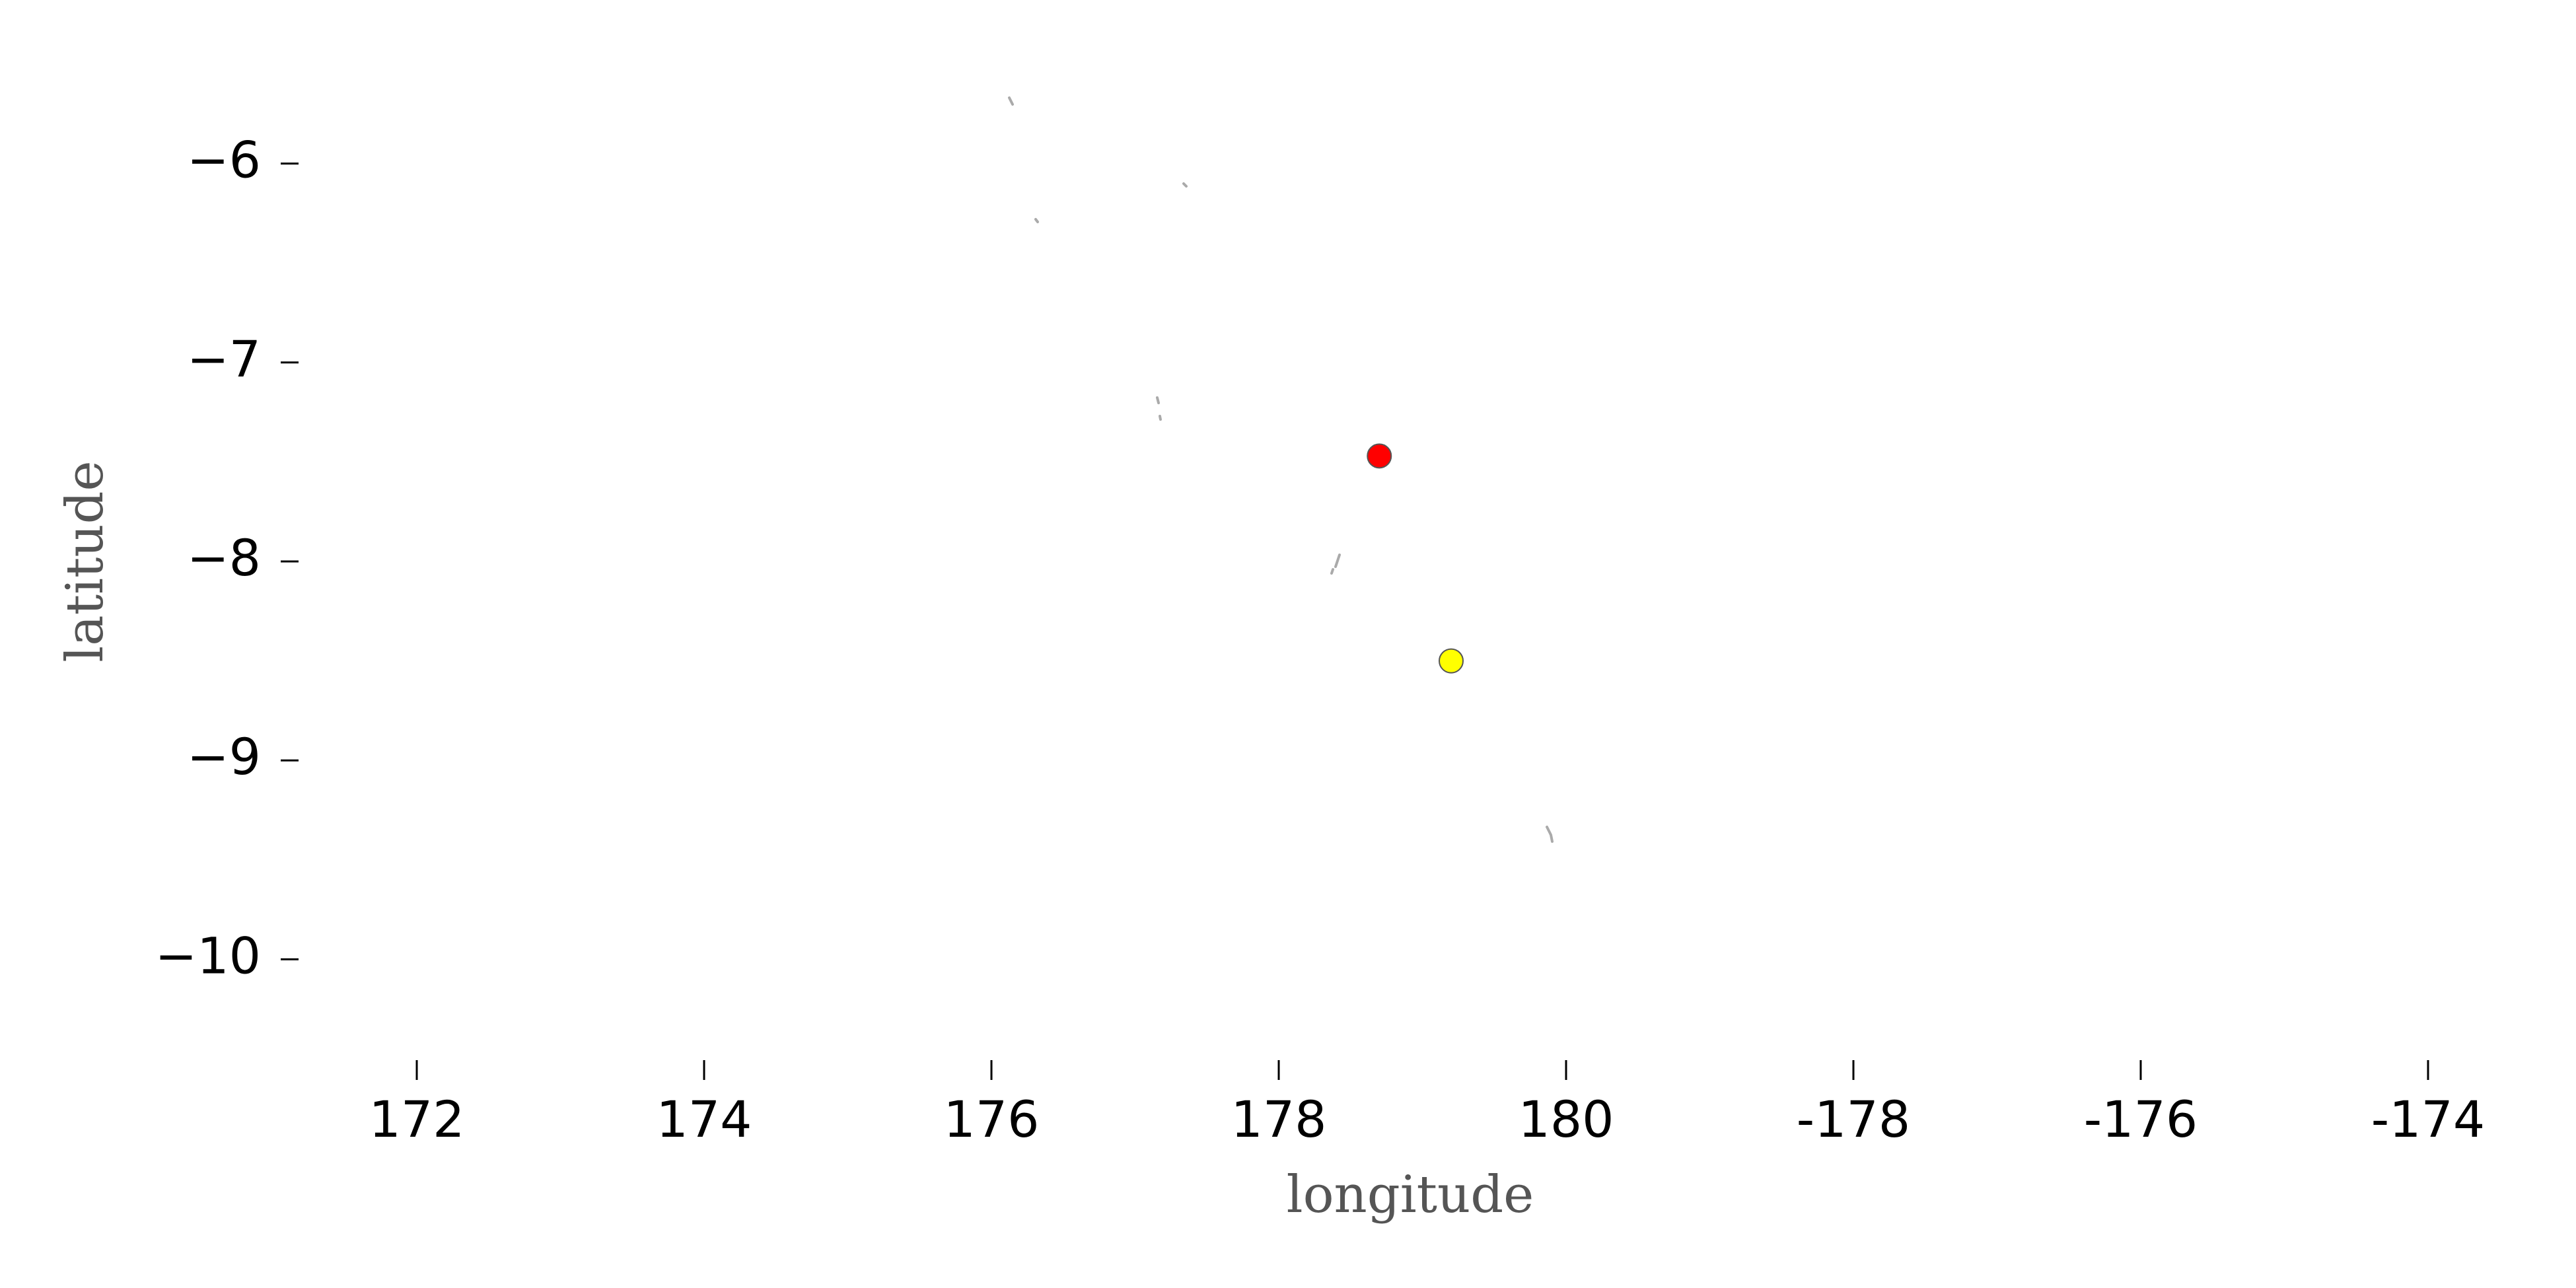 This screenshot has width=2576, height=1288. What do you see at coordinates (224, 557) in the screenshot?
I see `y-tick-label: −8` at bounding box center [224, 557].